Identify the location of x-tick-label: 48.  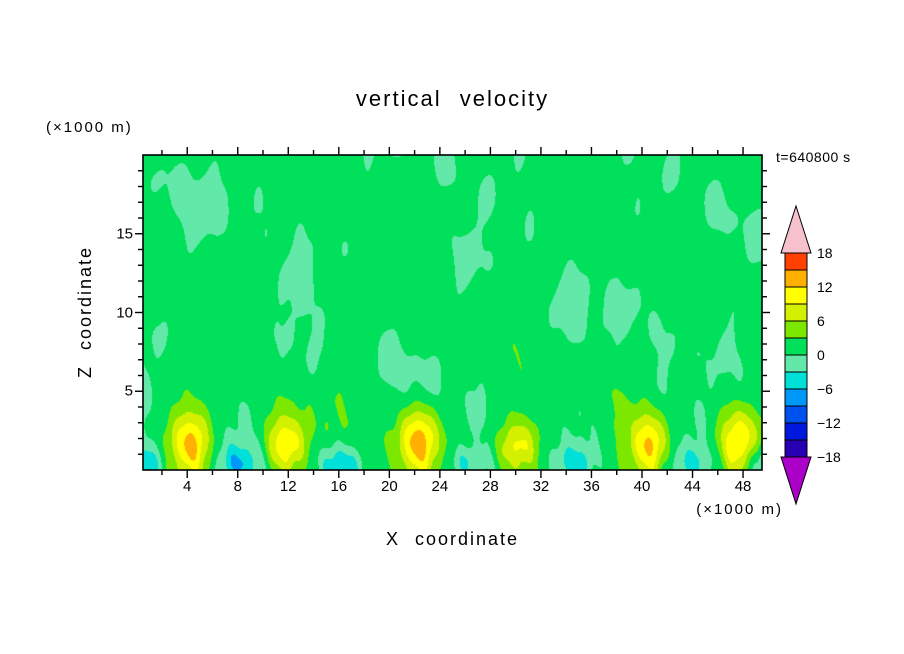
(743, 486).